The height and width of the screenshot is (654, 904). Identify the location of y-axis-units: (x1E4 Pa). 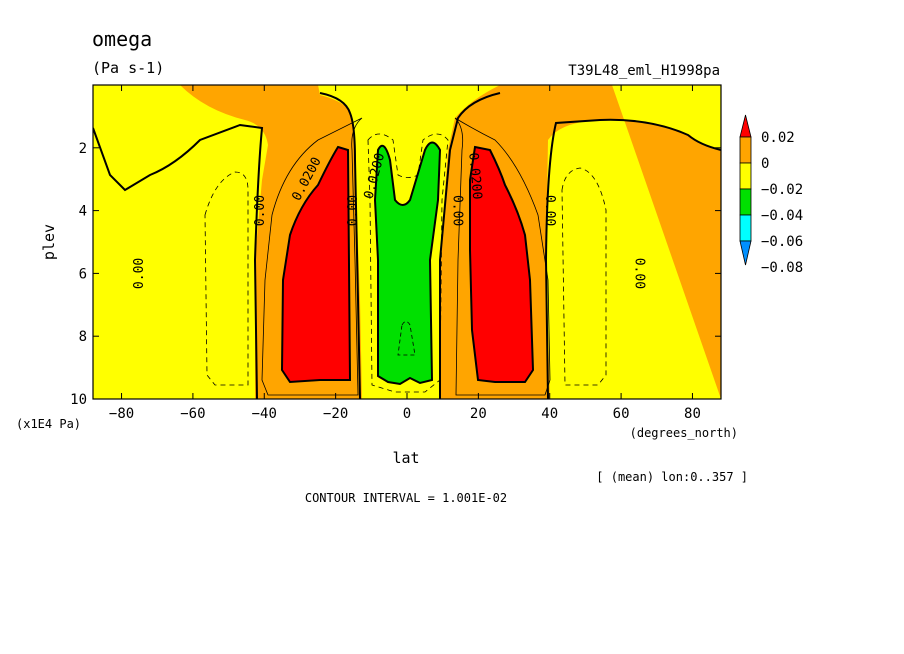
(48, 424).